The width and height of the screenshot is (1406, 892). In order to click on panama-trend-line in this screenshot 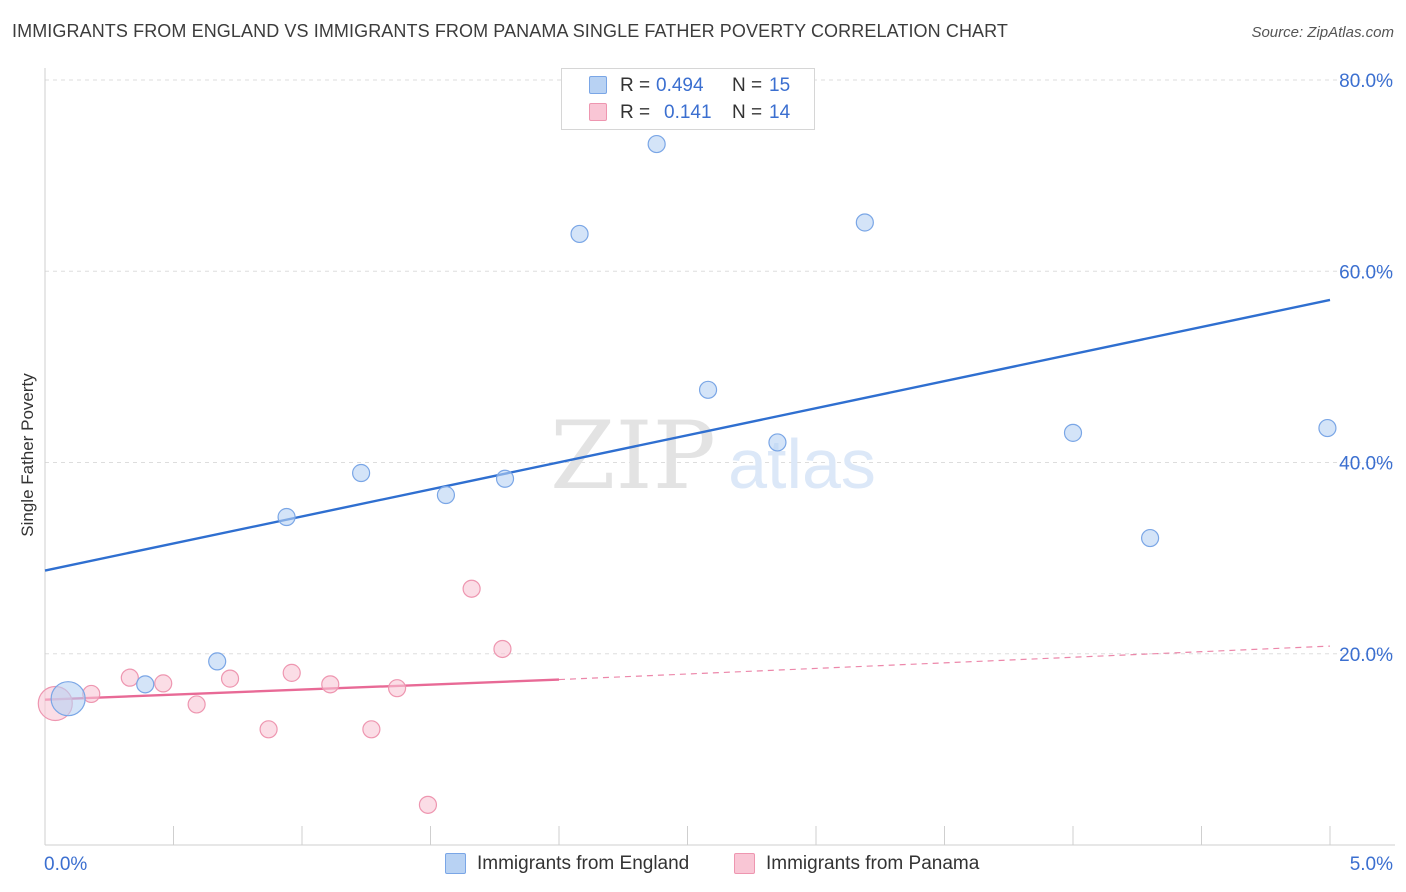, I will do `click(302, 689)`.